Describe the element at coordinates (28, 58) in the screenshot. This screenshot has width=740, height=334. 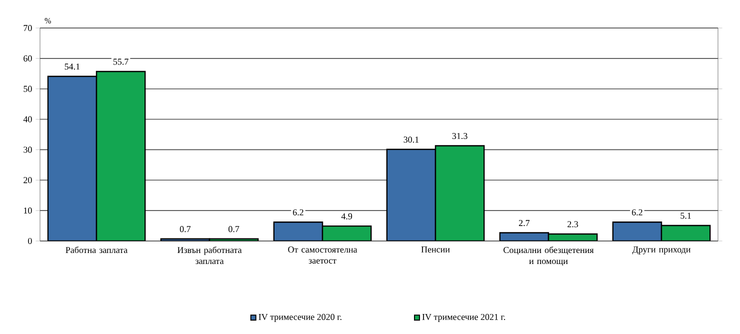
I see `y-tick-label: 60` at that location.